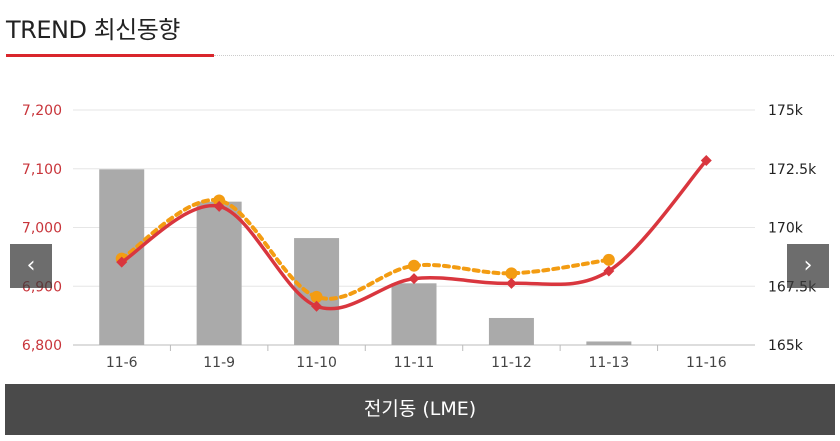  I want to click on chevron-right-icon: ›, so click(808, 265).